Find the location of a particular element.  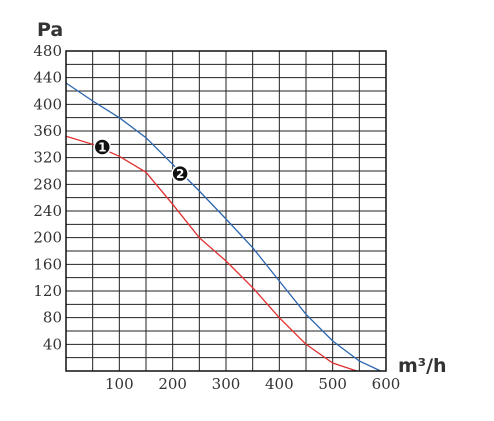

x-tick-label: 100 is located at coordinates (119, 384).